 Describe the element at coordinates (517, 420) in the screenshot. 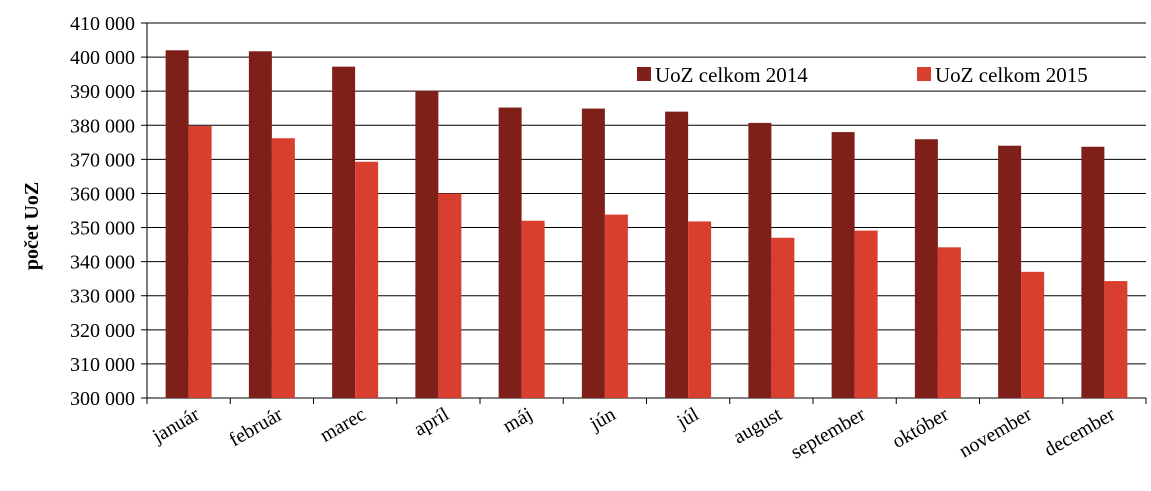

I see `x-tick-label: máj` at that location.